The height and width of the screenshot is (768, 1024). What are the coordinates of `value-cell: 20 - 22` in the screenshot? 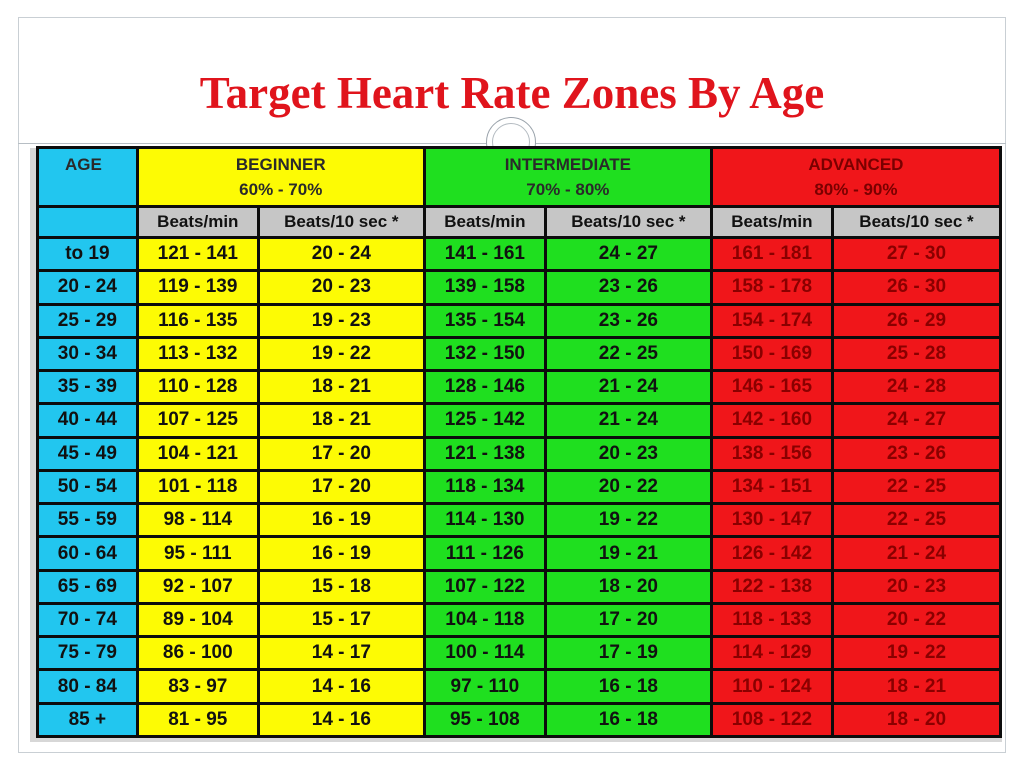 It's located at (916, 620).